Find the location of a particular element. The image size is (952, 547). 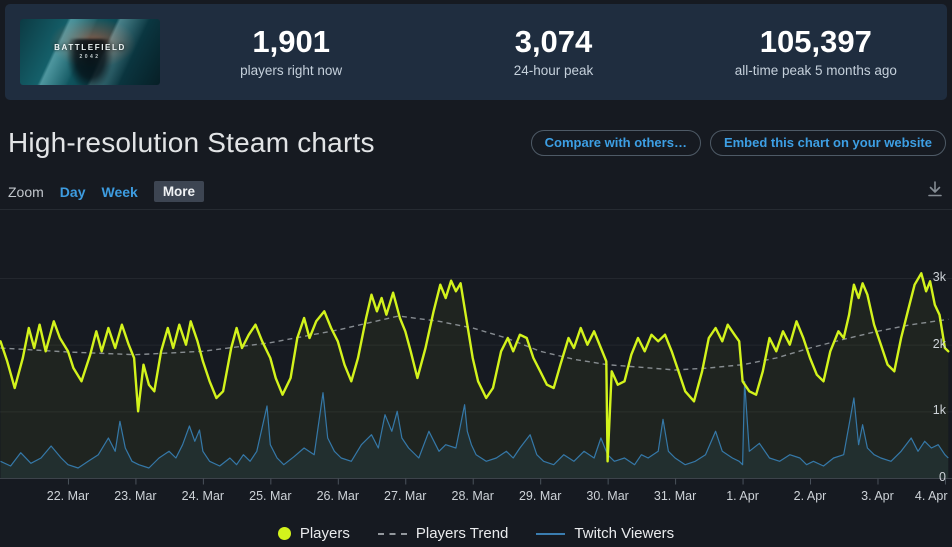

game-thumbnail-title: BATTLEFIELD is located at coordinates (90, 47).